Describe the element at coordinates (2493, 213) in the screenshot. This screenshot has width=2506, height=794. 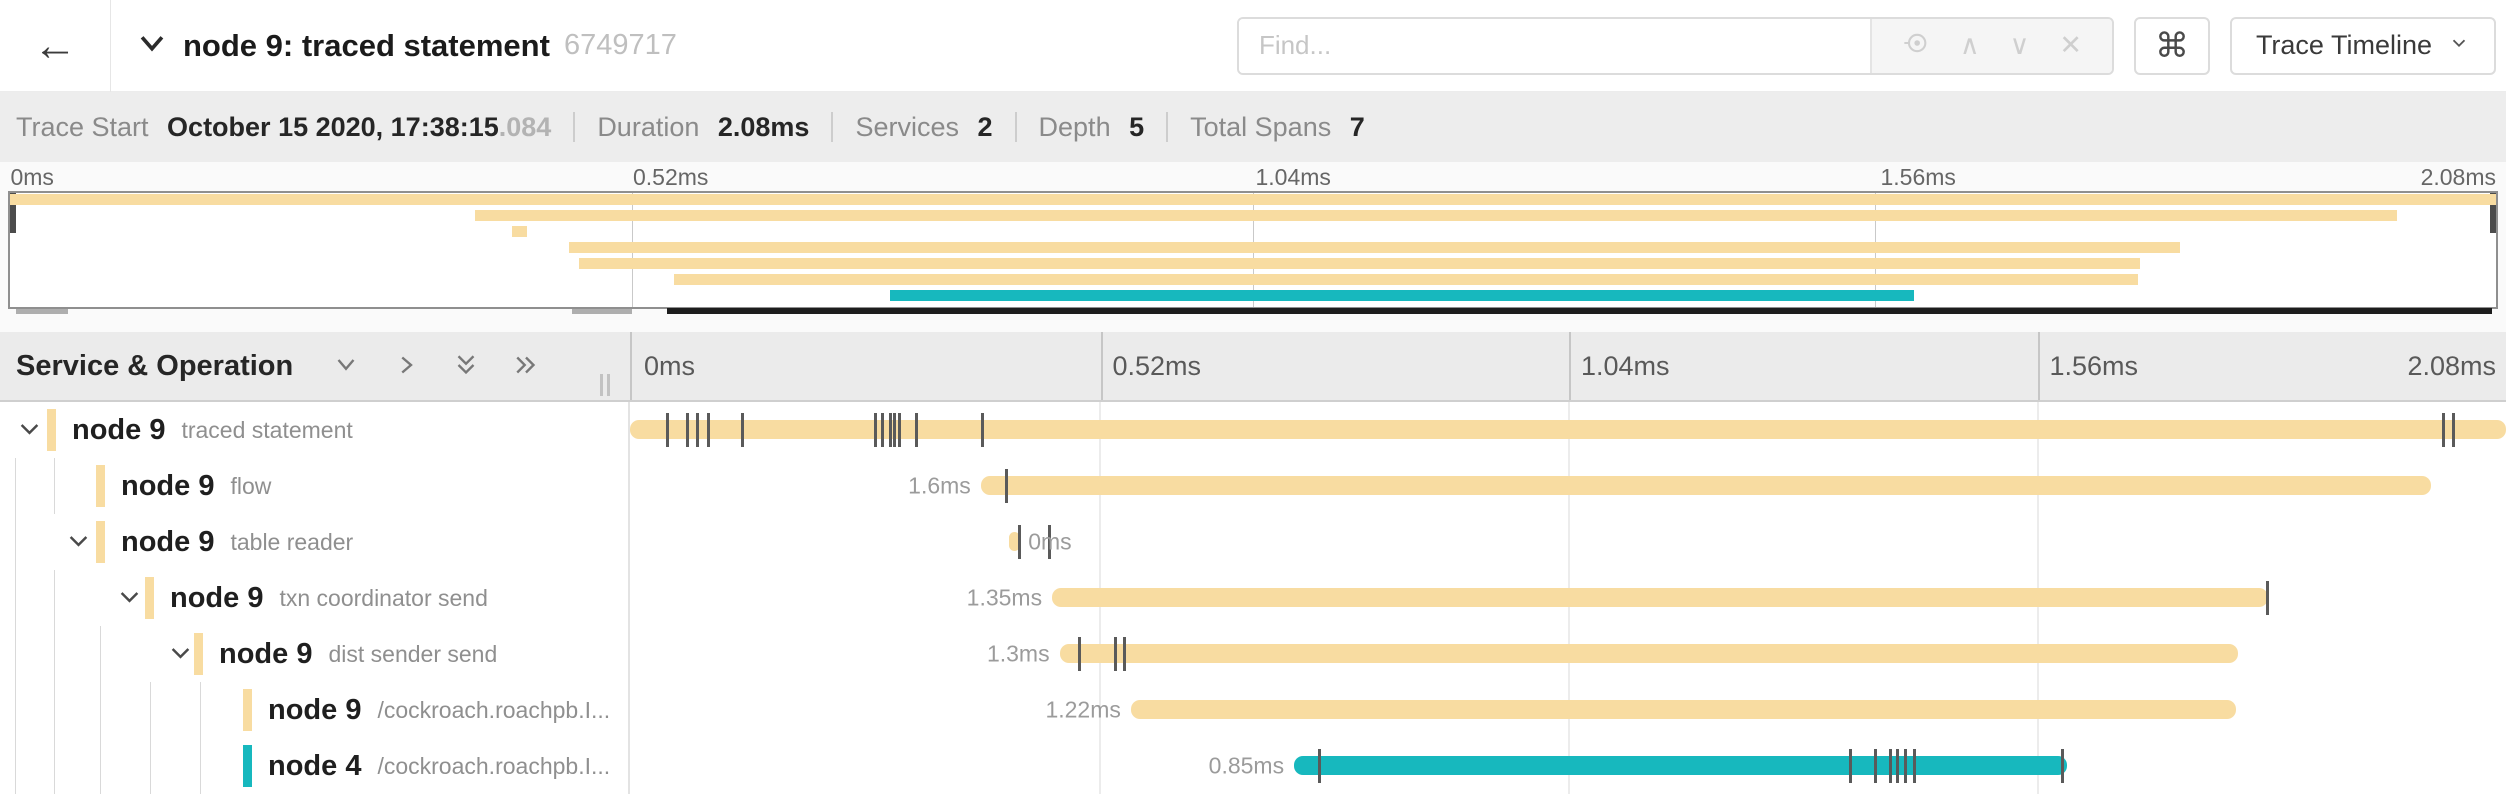
I see `minimap-right-scrubber` at that location.